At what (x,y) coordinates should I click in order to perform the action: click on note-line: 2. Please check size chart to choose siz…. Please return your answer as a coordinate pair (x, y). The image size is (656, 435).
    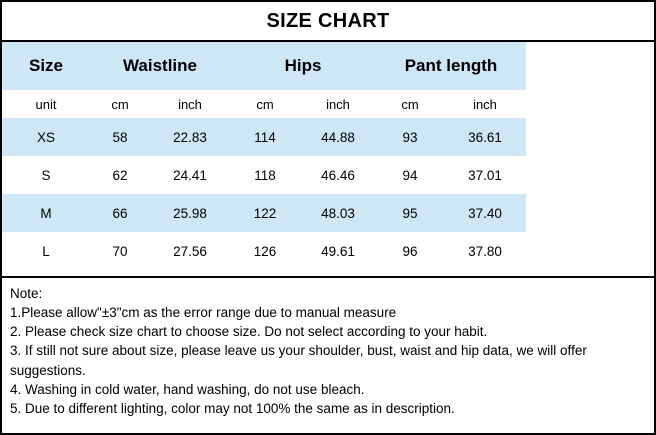
    Looking at the image, I should click on (249, 332).